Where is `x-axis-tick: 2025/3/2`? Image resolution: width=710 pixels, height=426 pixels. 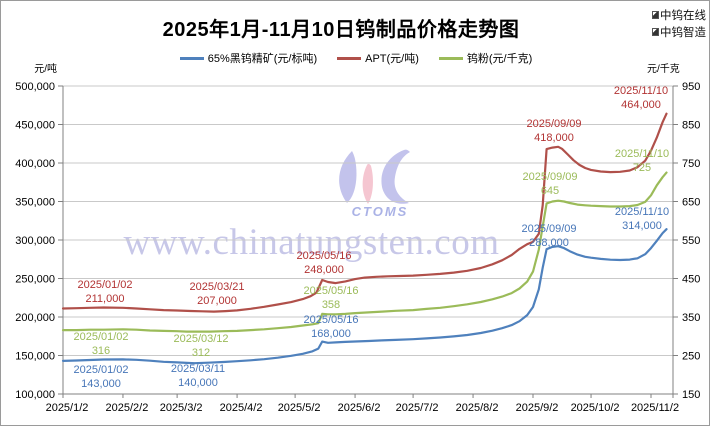
x-axis-tick: 2025/3/2 is located at coordinates (181, 408).